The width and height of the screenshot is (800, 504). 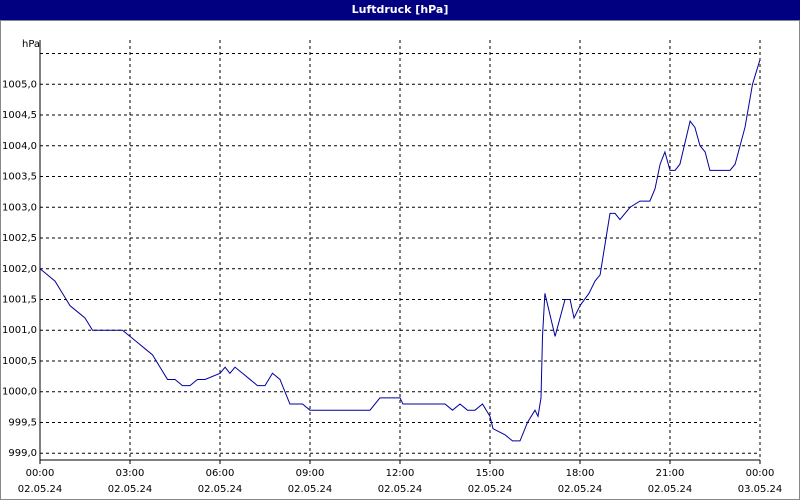 I want to click on y-tick-label: 1005,0, so click(x=19, y=84).